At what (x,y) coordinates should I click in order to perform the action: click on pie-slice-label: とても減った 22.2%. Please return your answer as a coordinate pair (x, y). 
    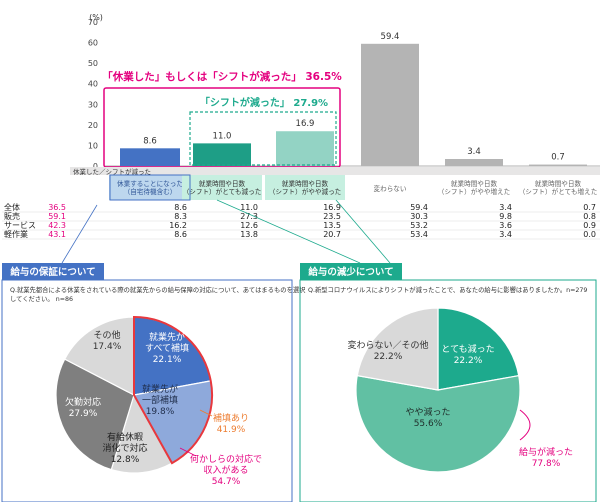
    Looking at the image, I should click on (467, 354).